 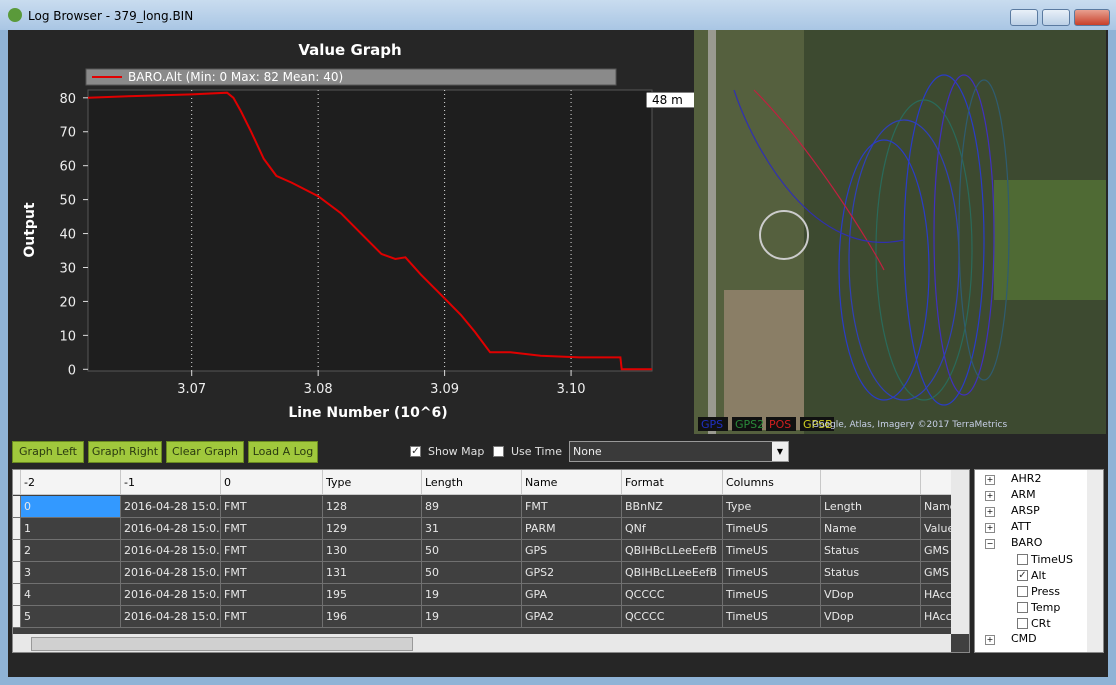 What do you see at coordinates (71, 551) in the screenshot?
I see `table-cell: 2` at bounding box center [71, 551].